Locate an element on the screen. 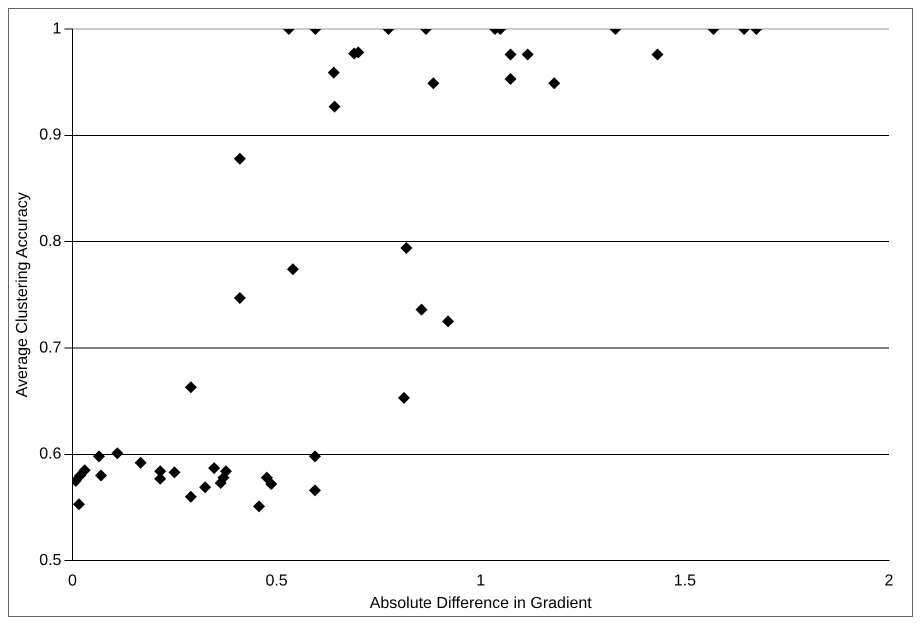 The image size is (921, 625). x-tick-label: 0 is located at coordinates (72, 581).